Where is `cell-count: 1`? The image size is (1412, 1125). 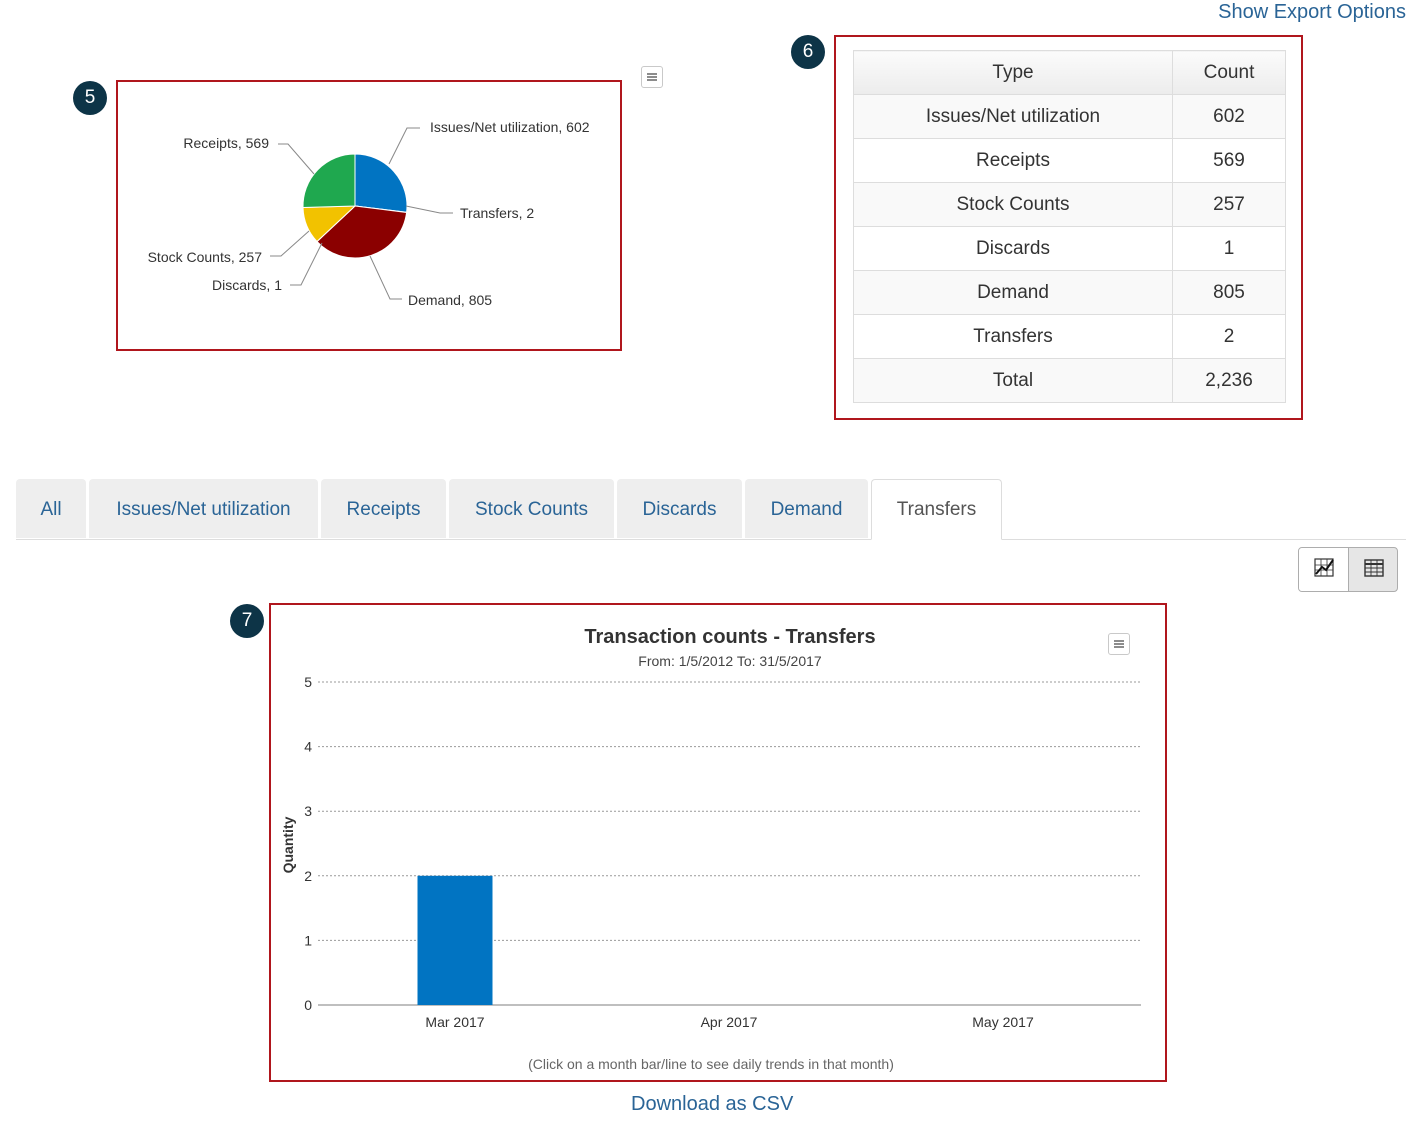 cell-count: 1 is located at coordinates (1229, 248).